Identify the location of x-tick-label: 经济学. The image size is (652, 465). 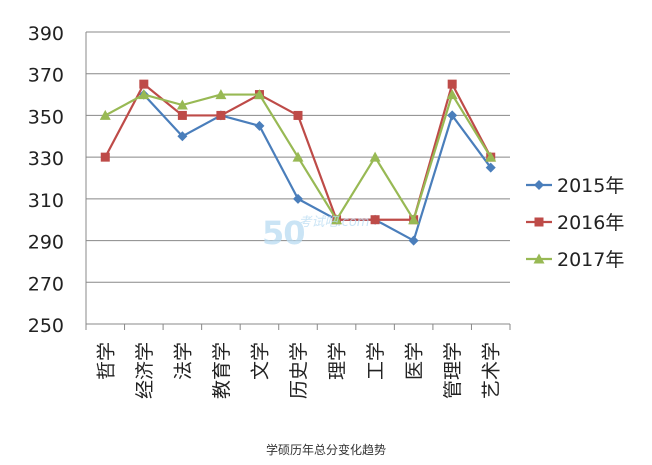
(145, 370).